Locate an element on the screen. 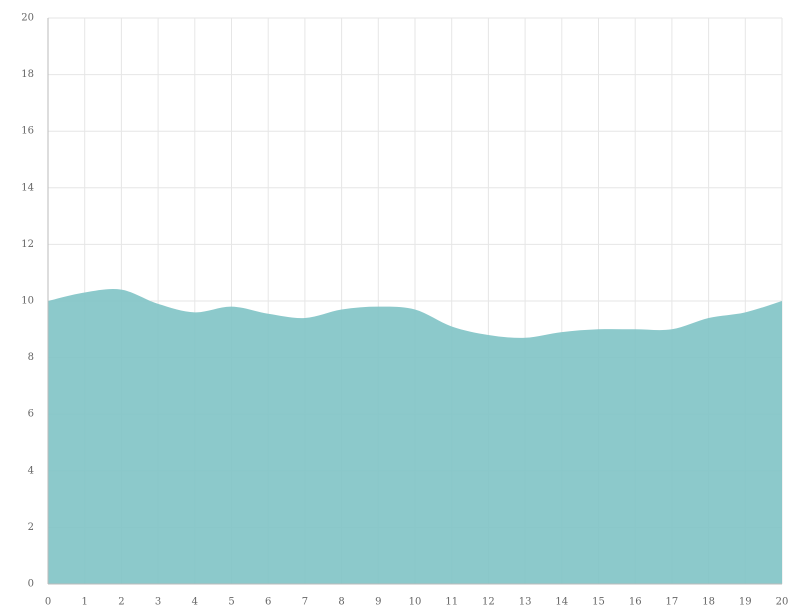 The width and height of the screenshot is (800, 616). x-tick-label: 11 is located at coordinates (451, 602).